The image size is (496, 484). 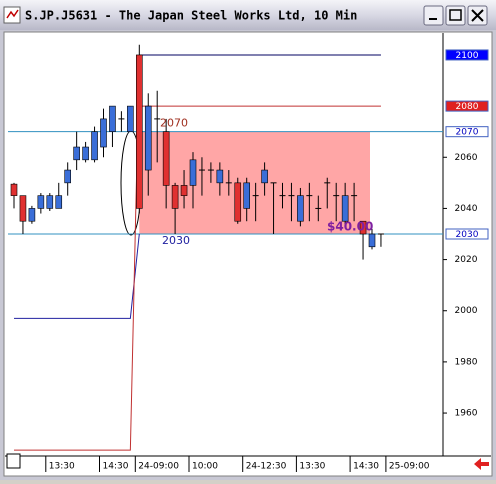 I want to click on level-label: 2080, so click(x=467, y=107).